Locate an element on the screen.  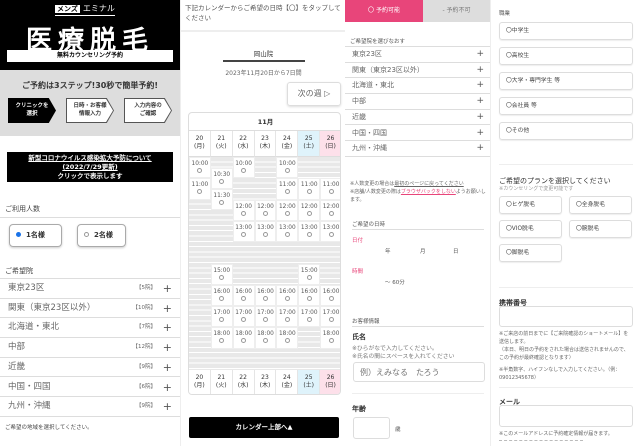
time-slot: 10:30 is located at coordinates (221, 178).